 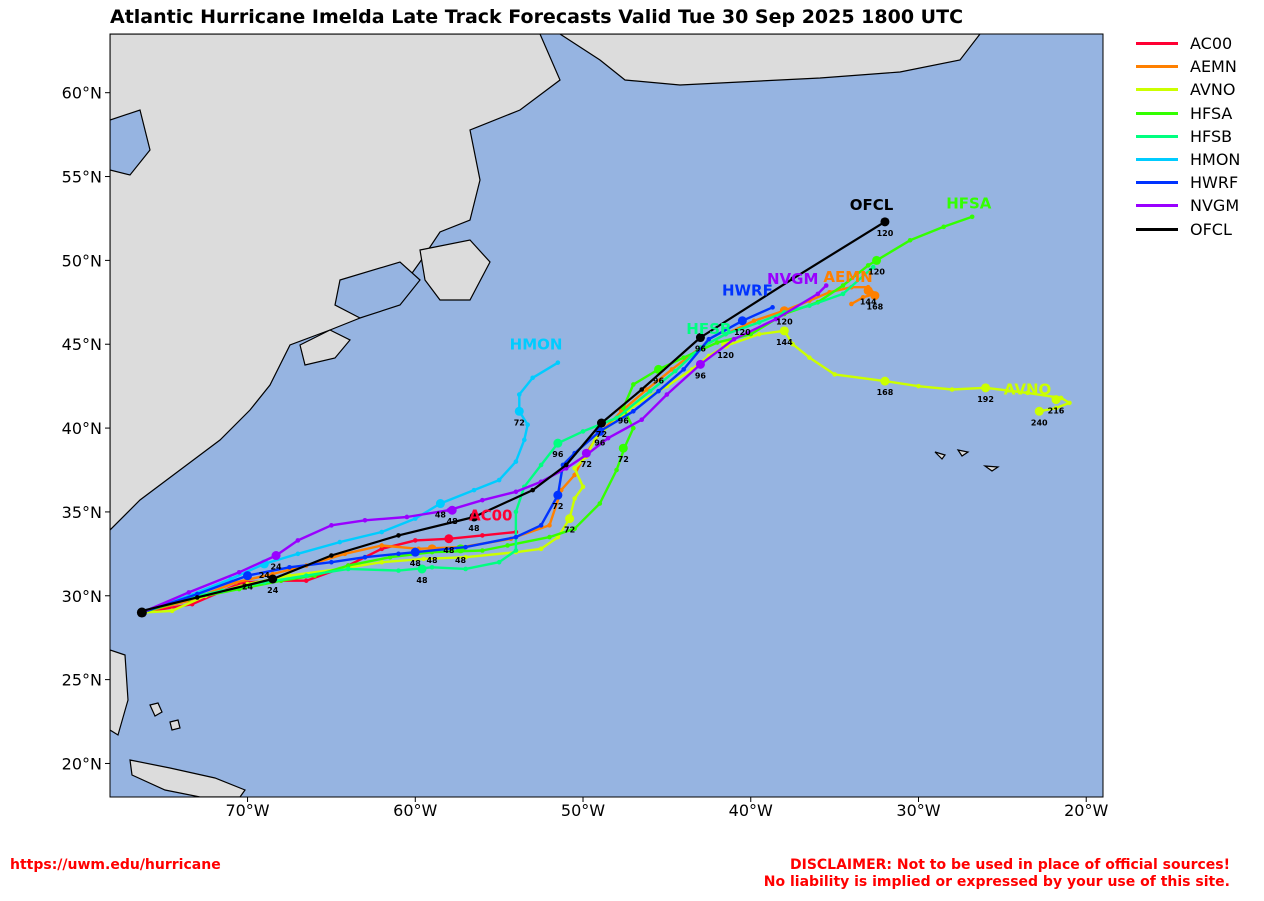 What do you see at coordinates (1188, 229) in the screenshot?
I see `legend-item-ofcl: OFCL` at bounding box center [1188, 229].